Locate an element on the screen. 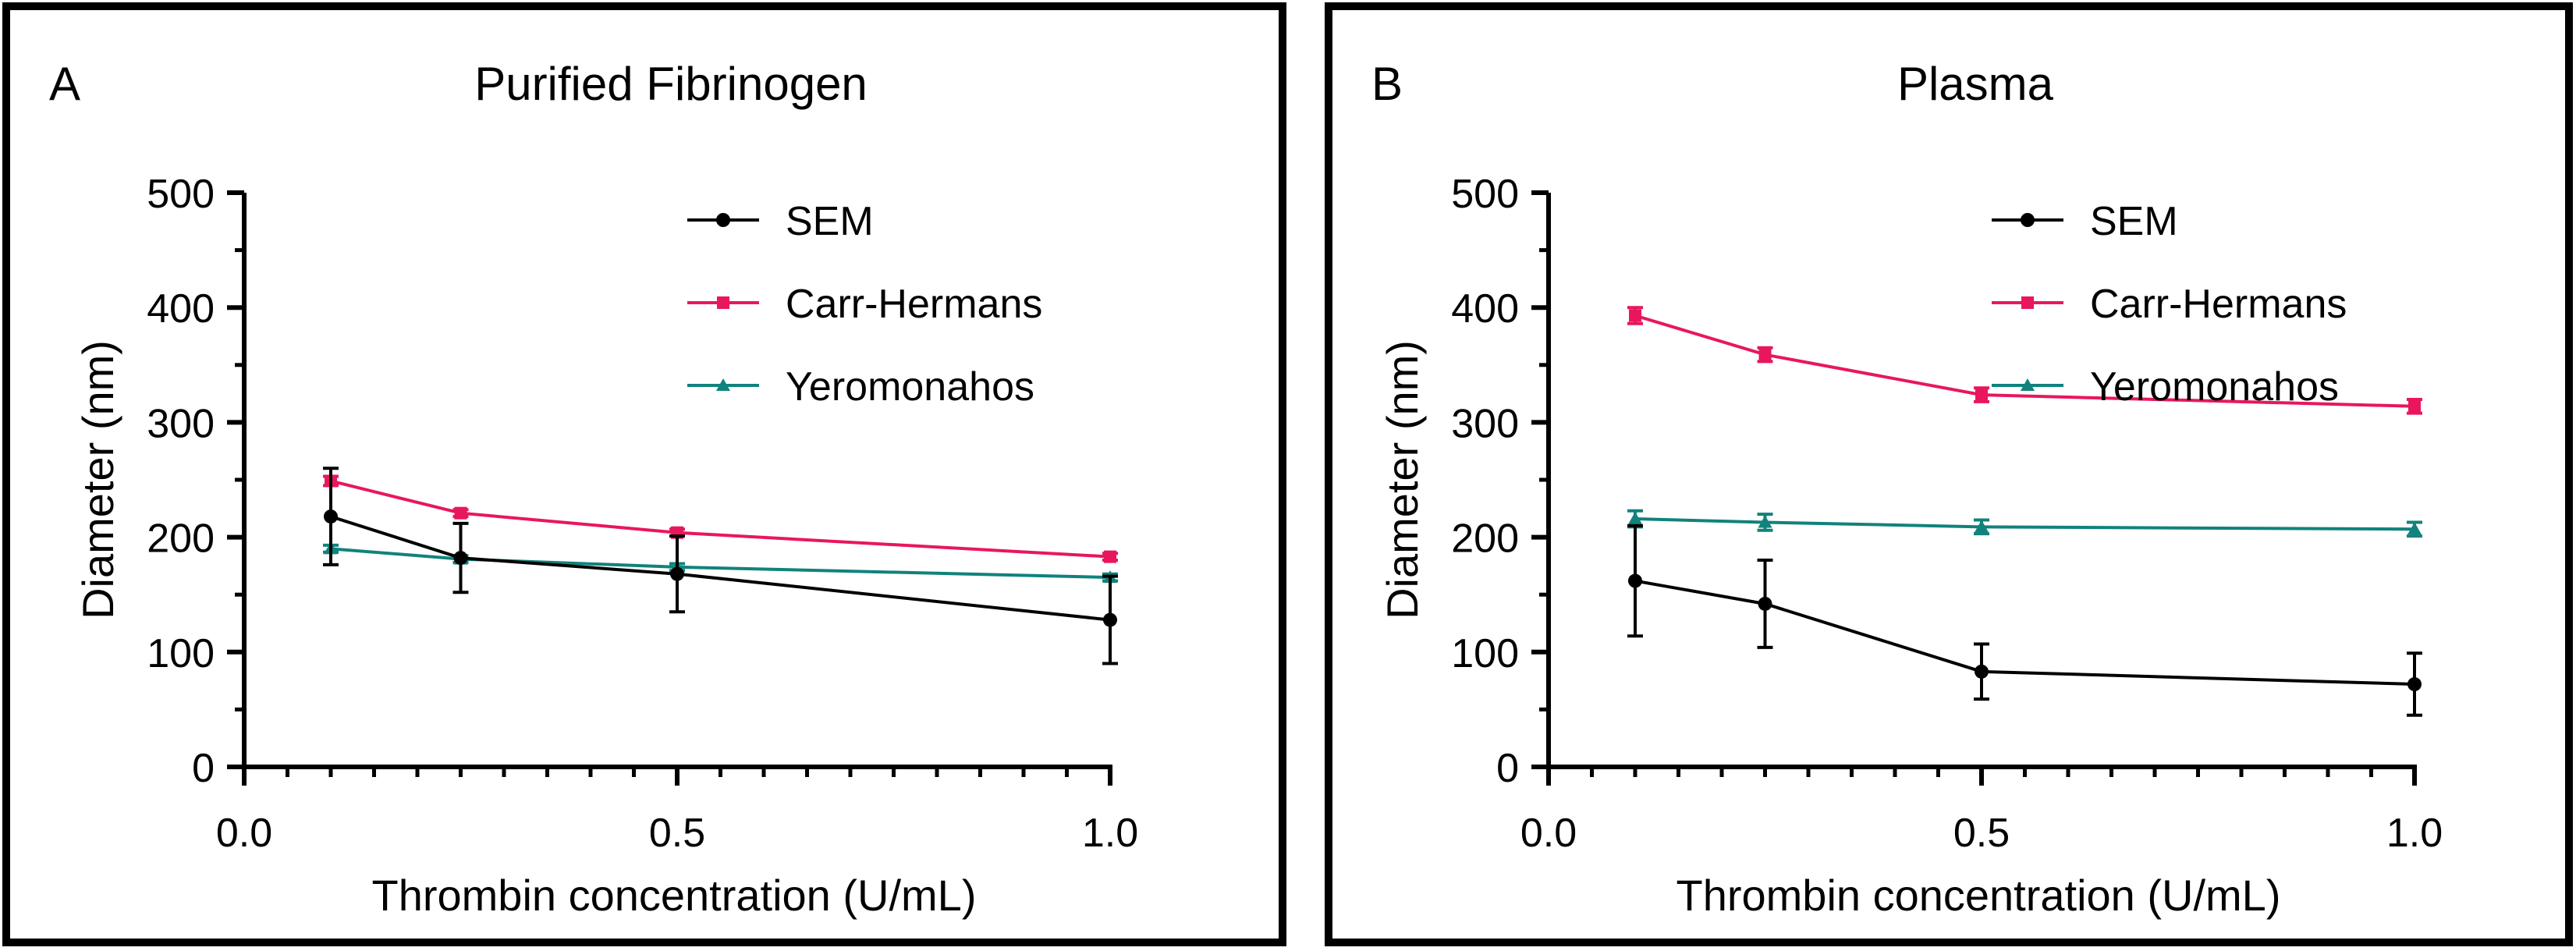  panel-label: A is located at coordinates (64, 84).